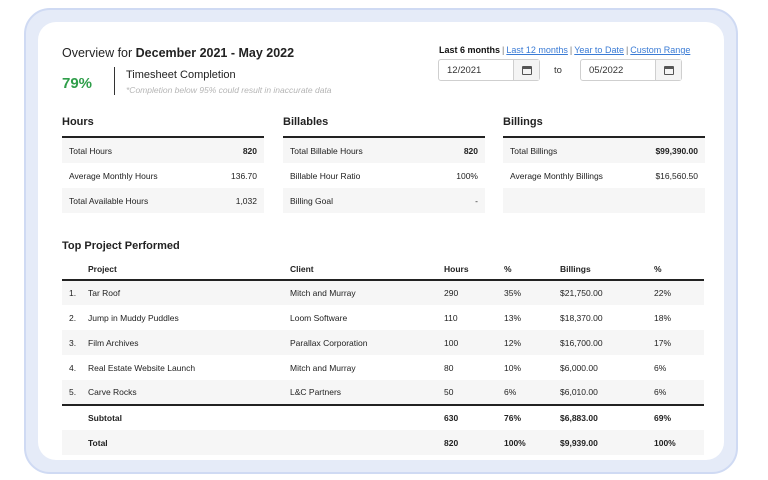 This screenshot has width=768, height=480. Describe the element at coordinates (513, 367) in the screenshot. I see `hours-pct-value: 10%` at that location.